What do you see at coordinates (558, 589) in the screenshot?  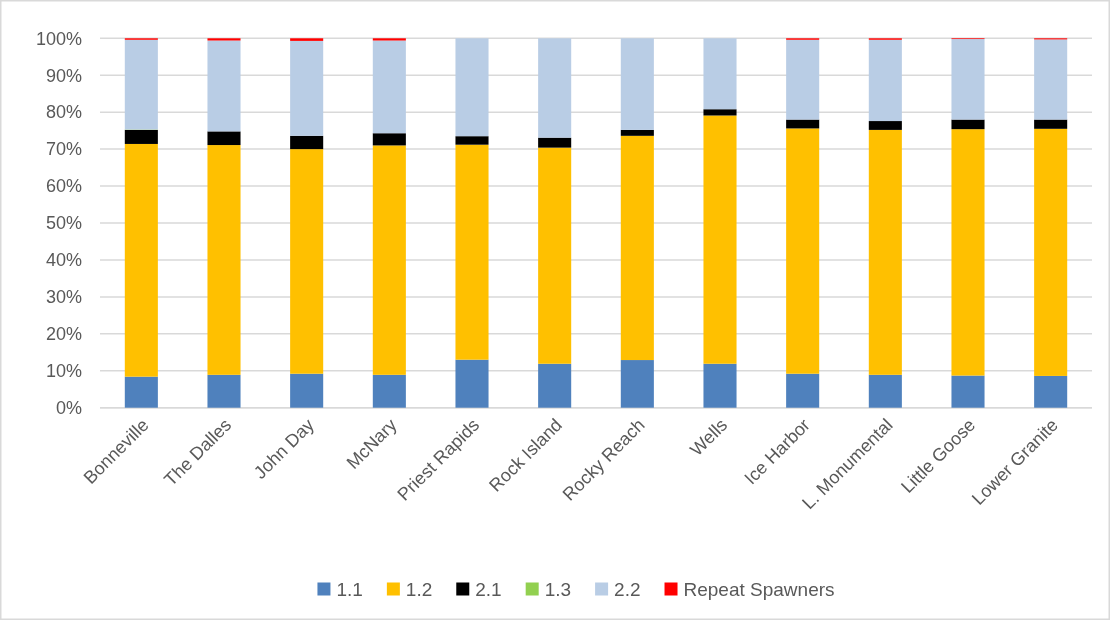 I see `legend-label: 1.3` at bounding box center [558, 589].